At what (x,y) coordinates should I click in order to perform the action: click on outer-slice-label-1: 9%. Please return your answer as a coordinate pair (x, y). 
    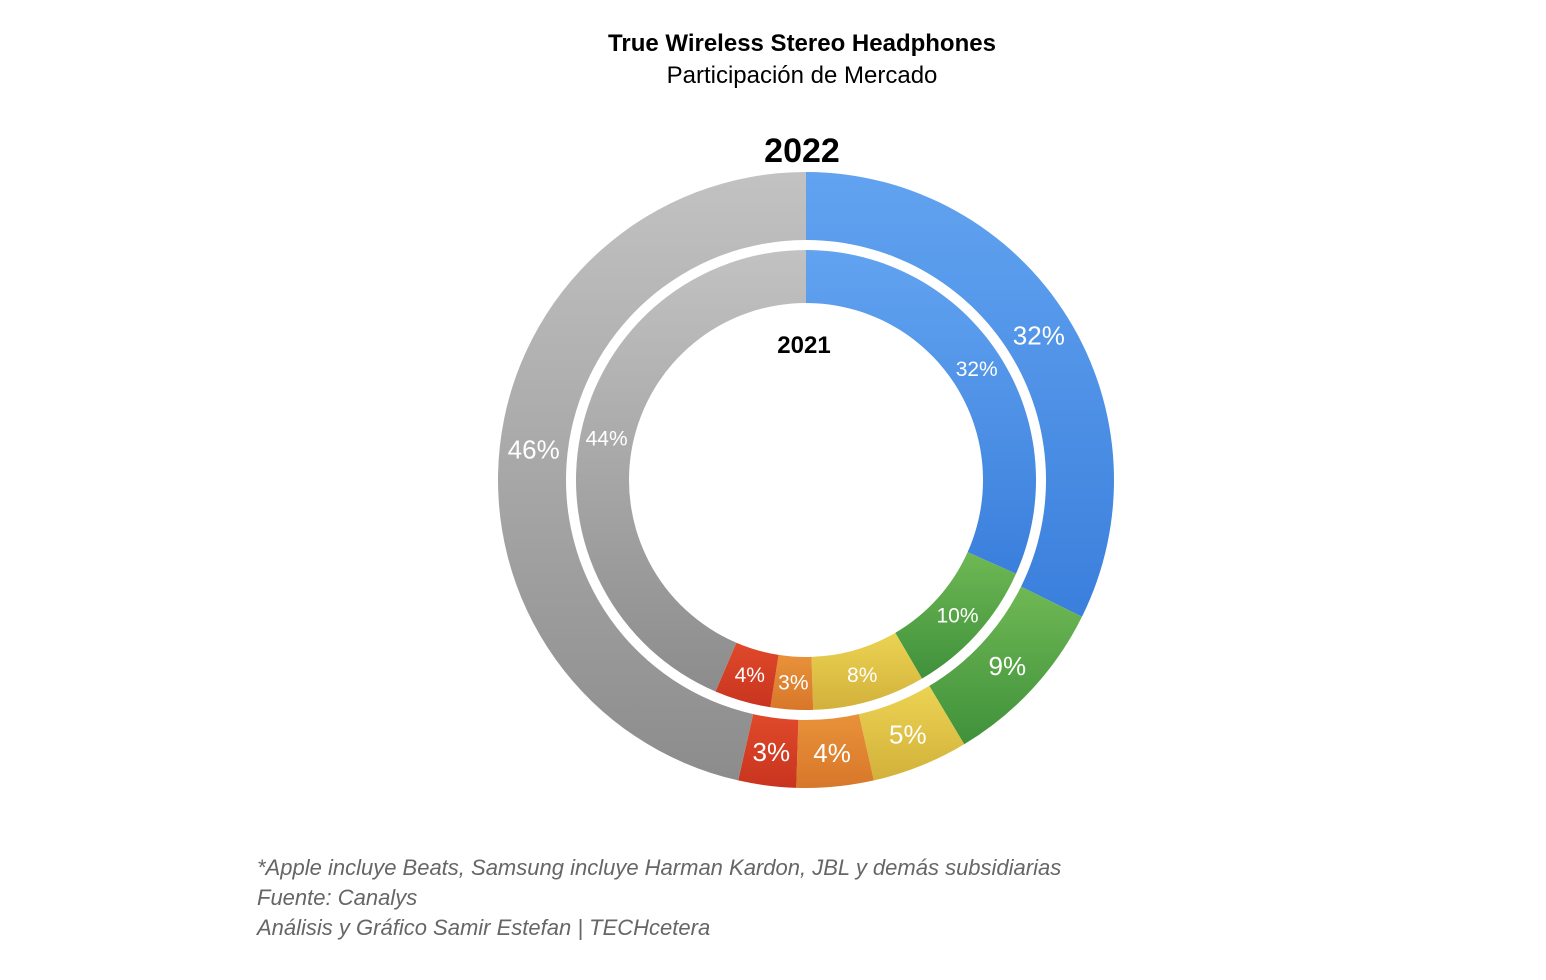
    Looking at the image, I should click on (1007, 666).